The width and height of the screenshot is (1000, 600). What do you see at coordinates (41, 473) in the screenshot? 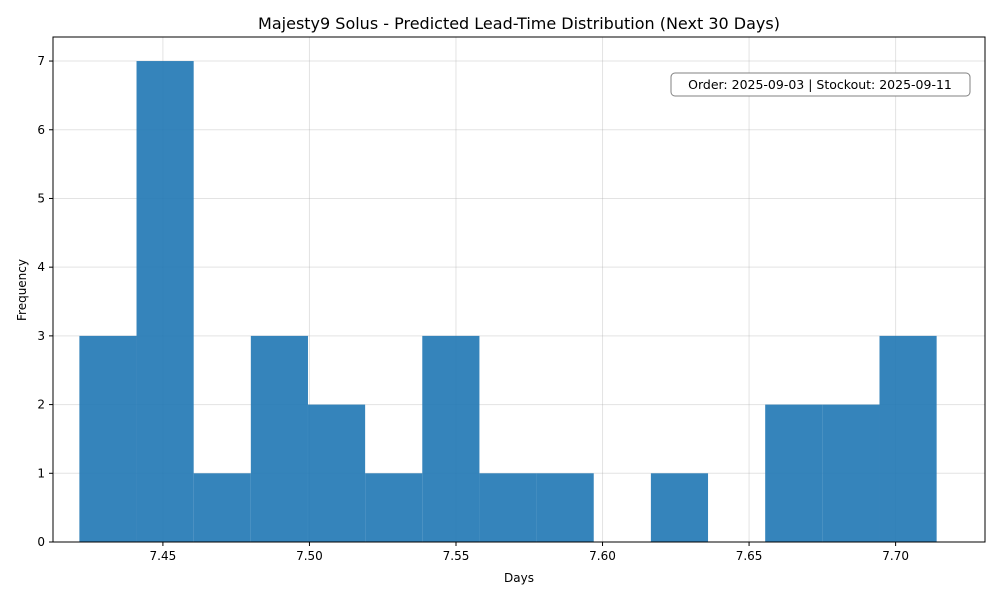
I see `y-tick-label: 1` at bounding box center [41, 473].